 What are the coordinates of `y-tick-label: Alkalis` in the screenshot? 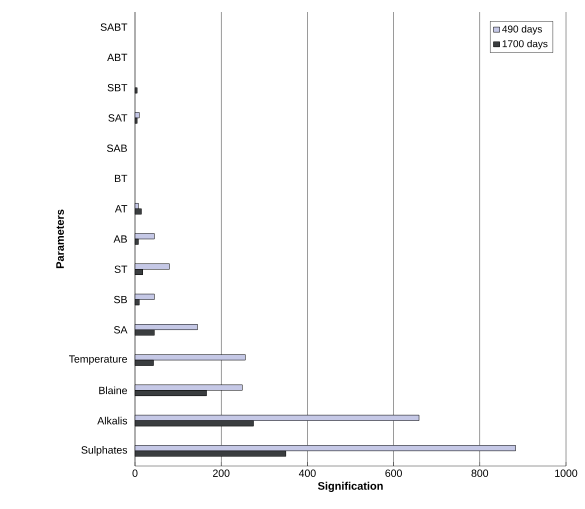 It's located at (112, 420).